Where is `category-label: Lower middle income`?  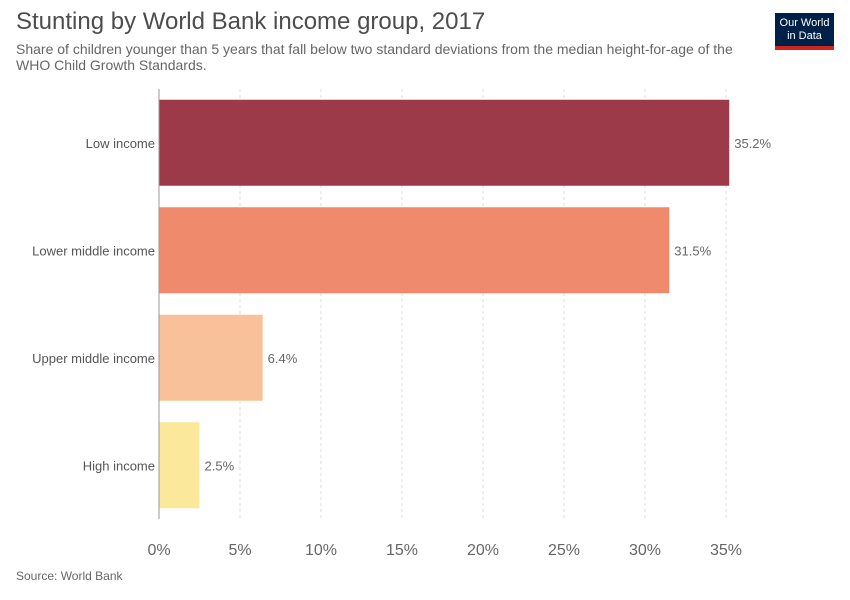
category-label: Lower middle income is located at coordinates (93, 250).